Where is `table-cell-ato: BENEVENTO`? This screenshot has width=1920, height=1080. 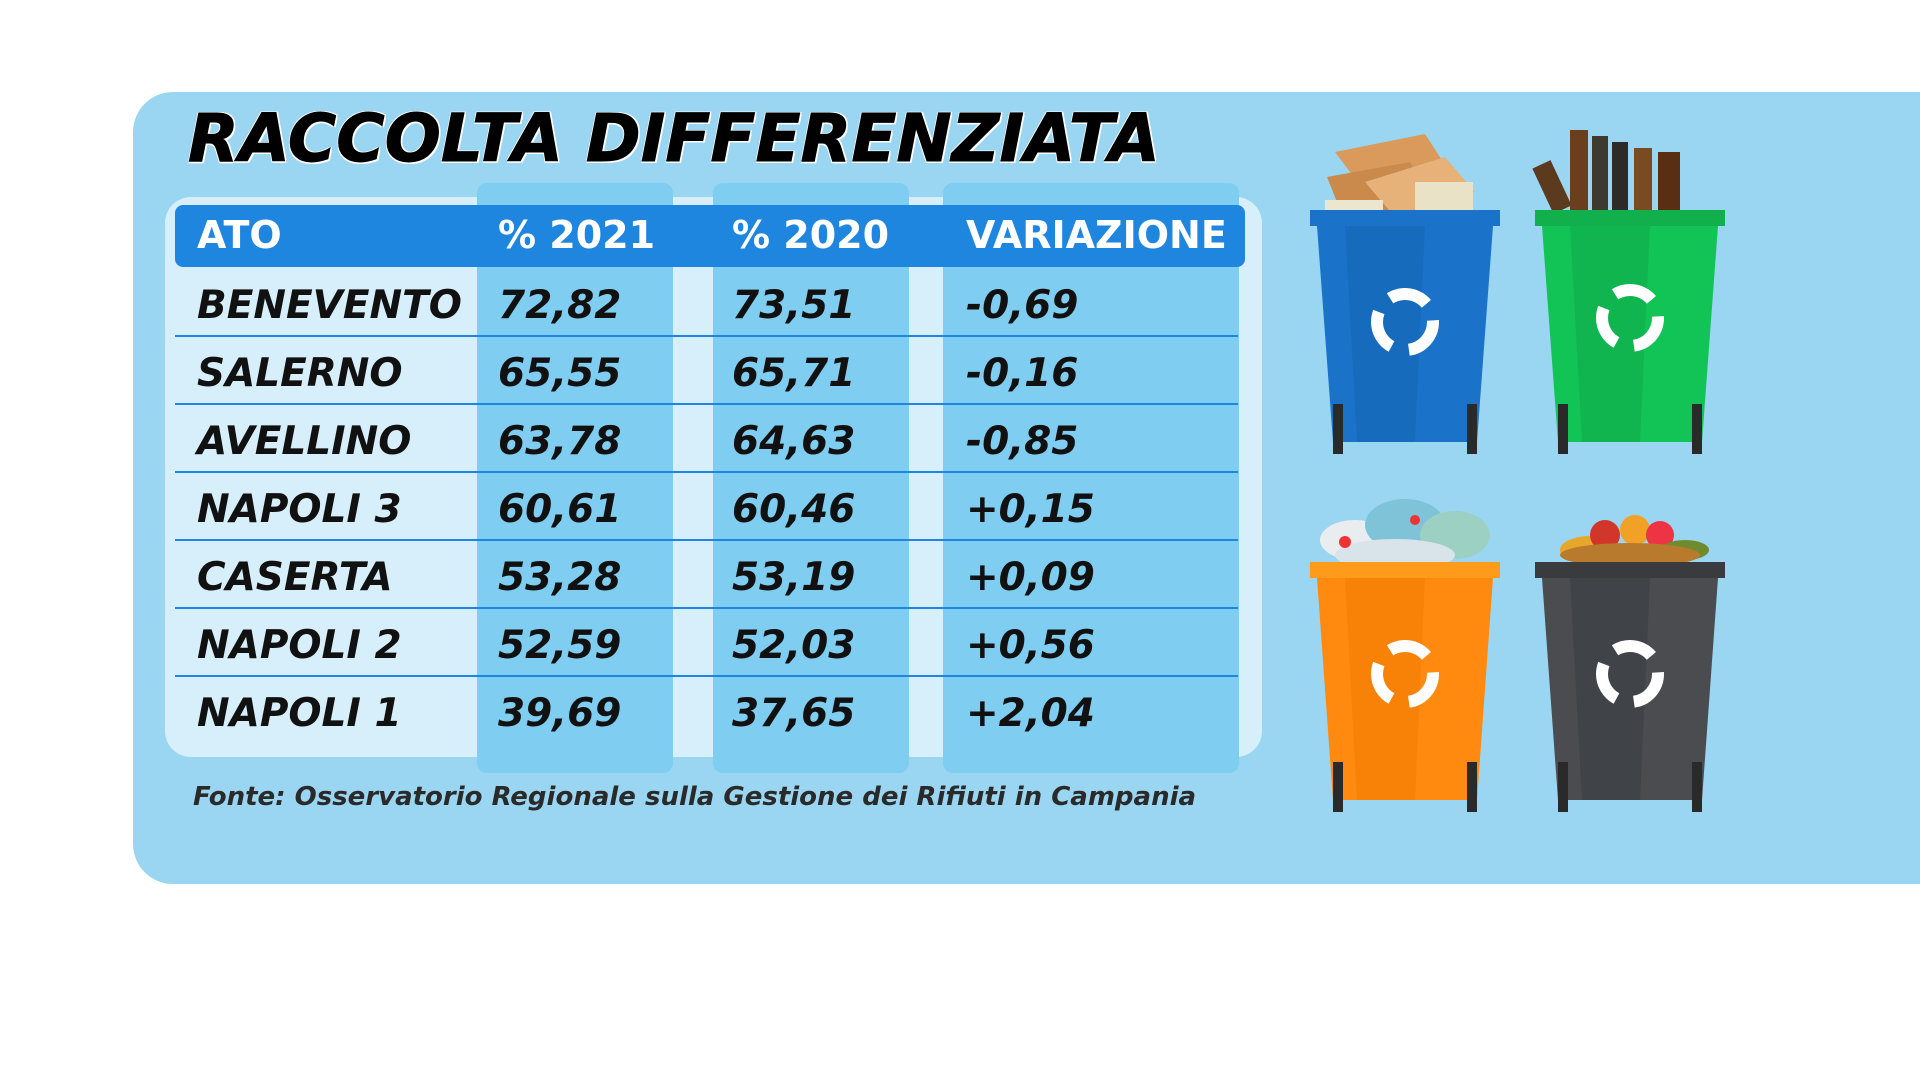 table-cell-ato: BENEVENTO is located at coordinates (329, 305).